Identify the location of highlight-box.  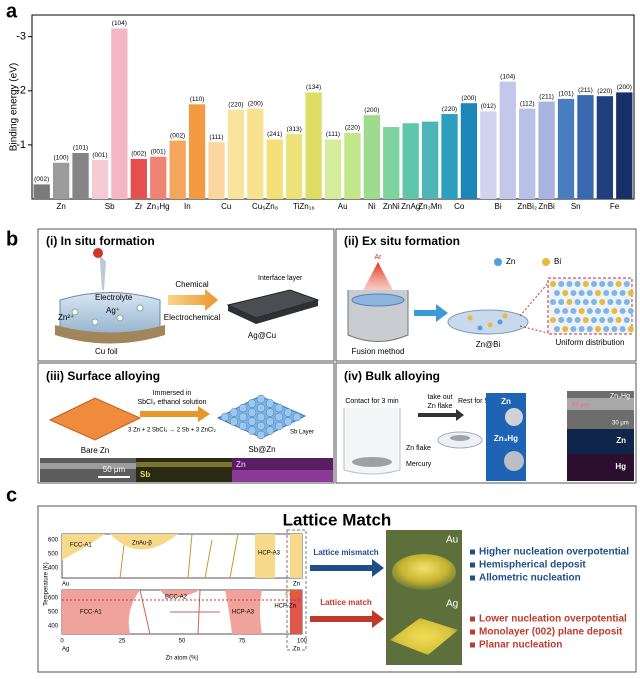
(296, 590).